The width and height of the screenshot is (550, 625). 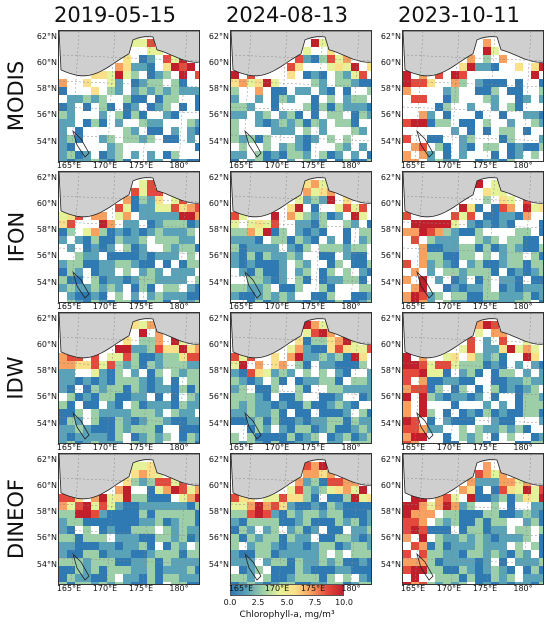 I want to click on longitude-label: 170°E, so click(x=105, y=588).